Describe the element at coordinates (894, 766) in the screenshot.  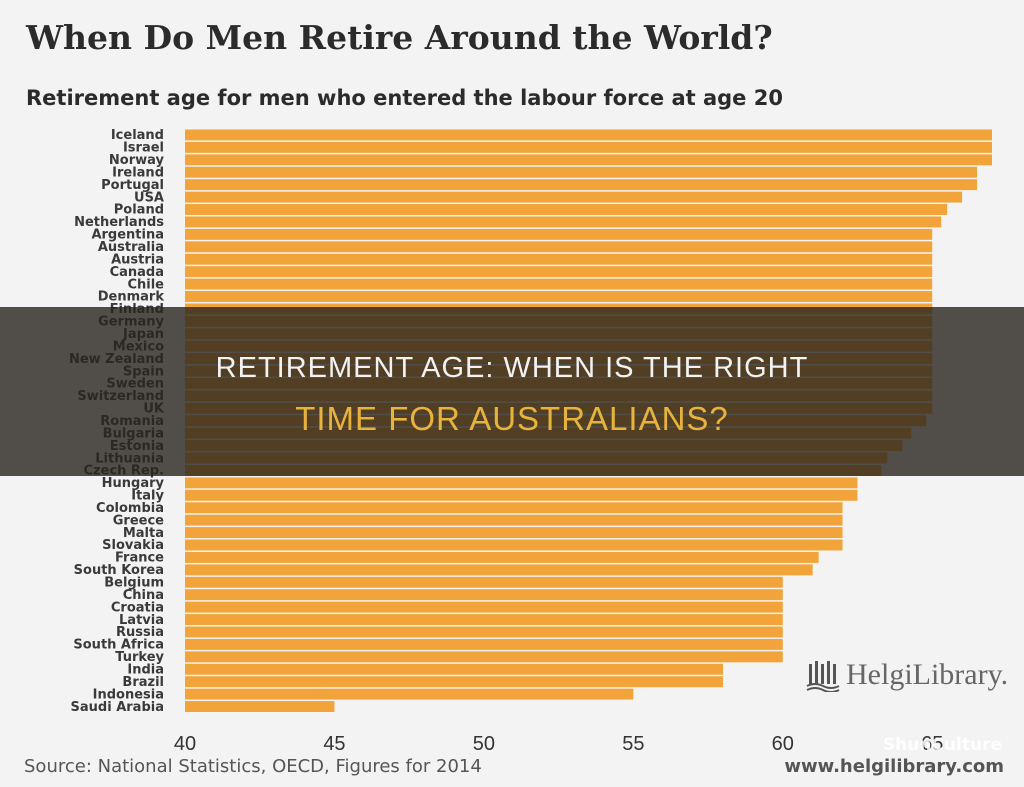
I see `site-url-link: www.helgilibrary.com` at that location.